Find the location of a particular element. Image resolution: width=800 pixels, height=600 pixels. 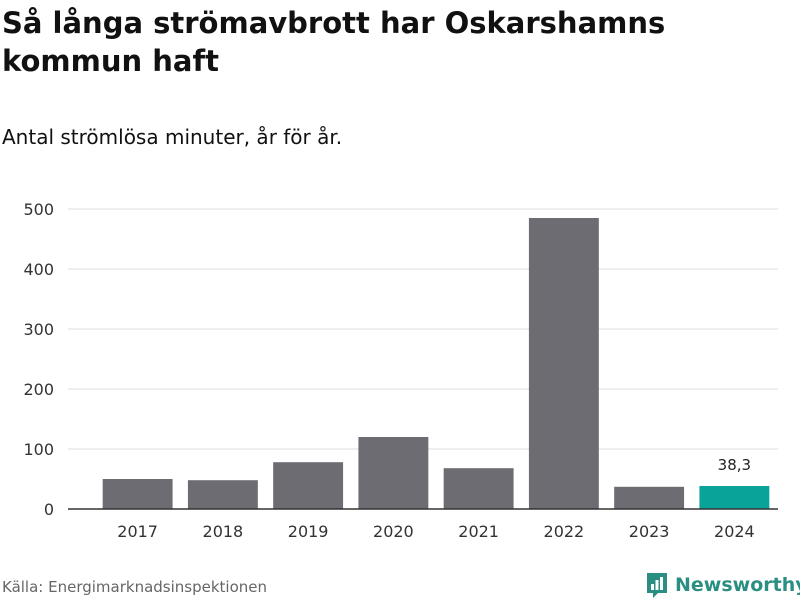

x-tick-label-2021: 2021 is located at coordinates (478, 531).